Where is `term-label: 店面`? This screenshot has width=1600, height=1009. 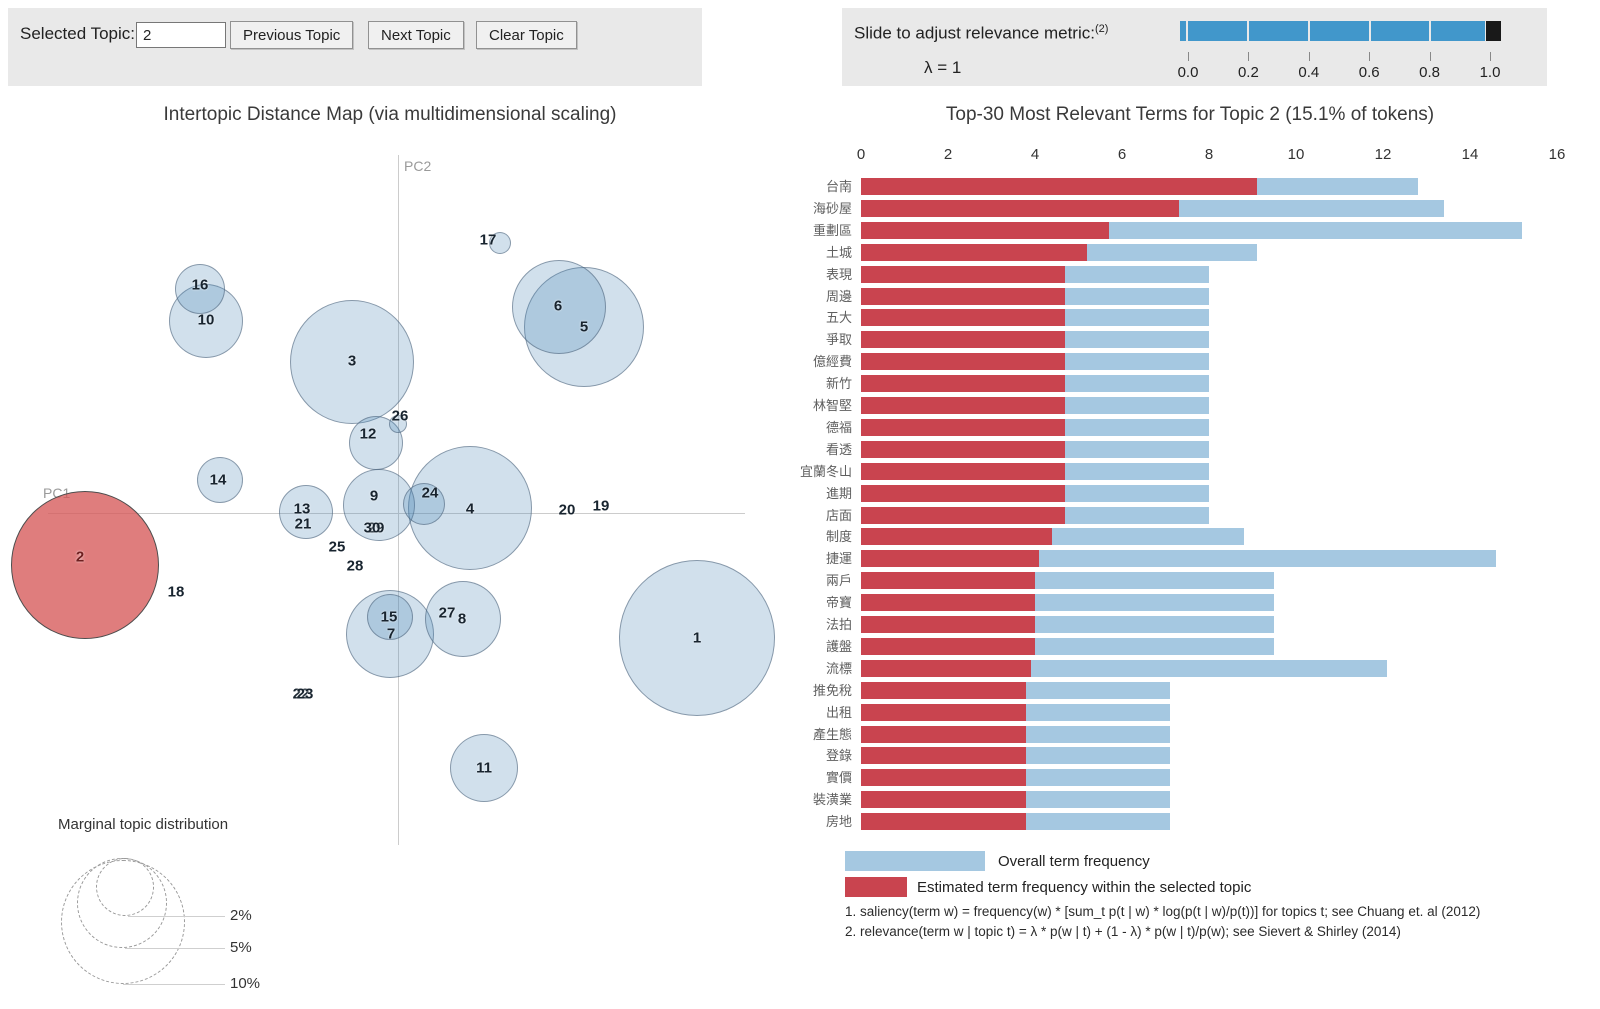
term-label: 店面 is located at coordinates (838, 515).